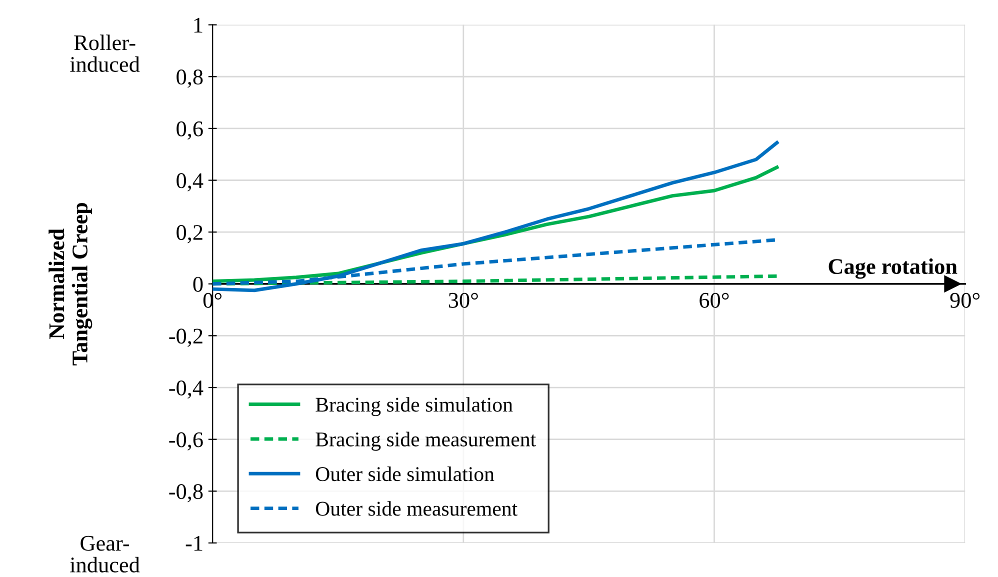 The width and height of the screenshot is (998, 577). What do you see at coordinates (105, 53) in the screenshot?
I see `text: Roller- induced` at bounding box center [105, 53].